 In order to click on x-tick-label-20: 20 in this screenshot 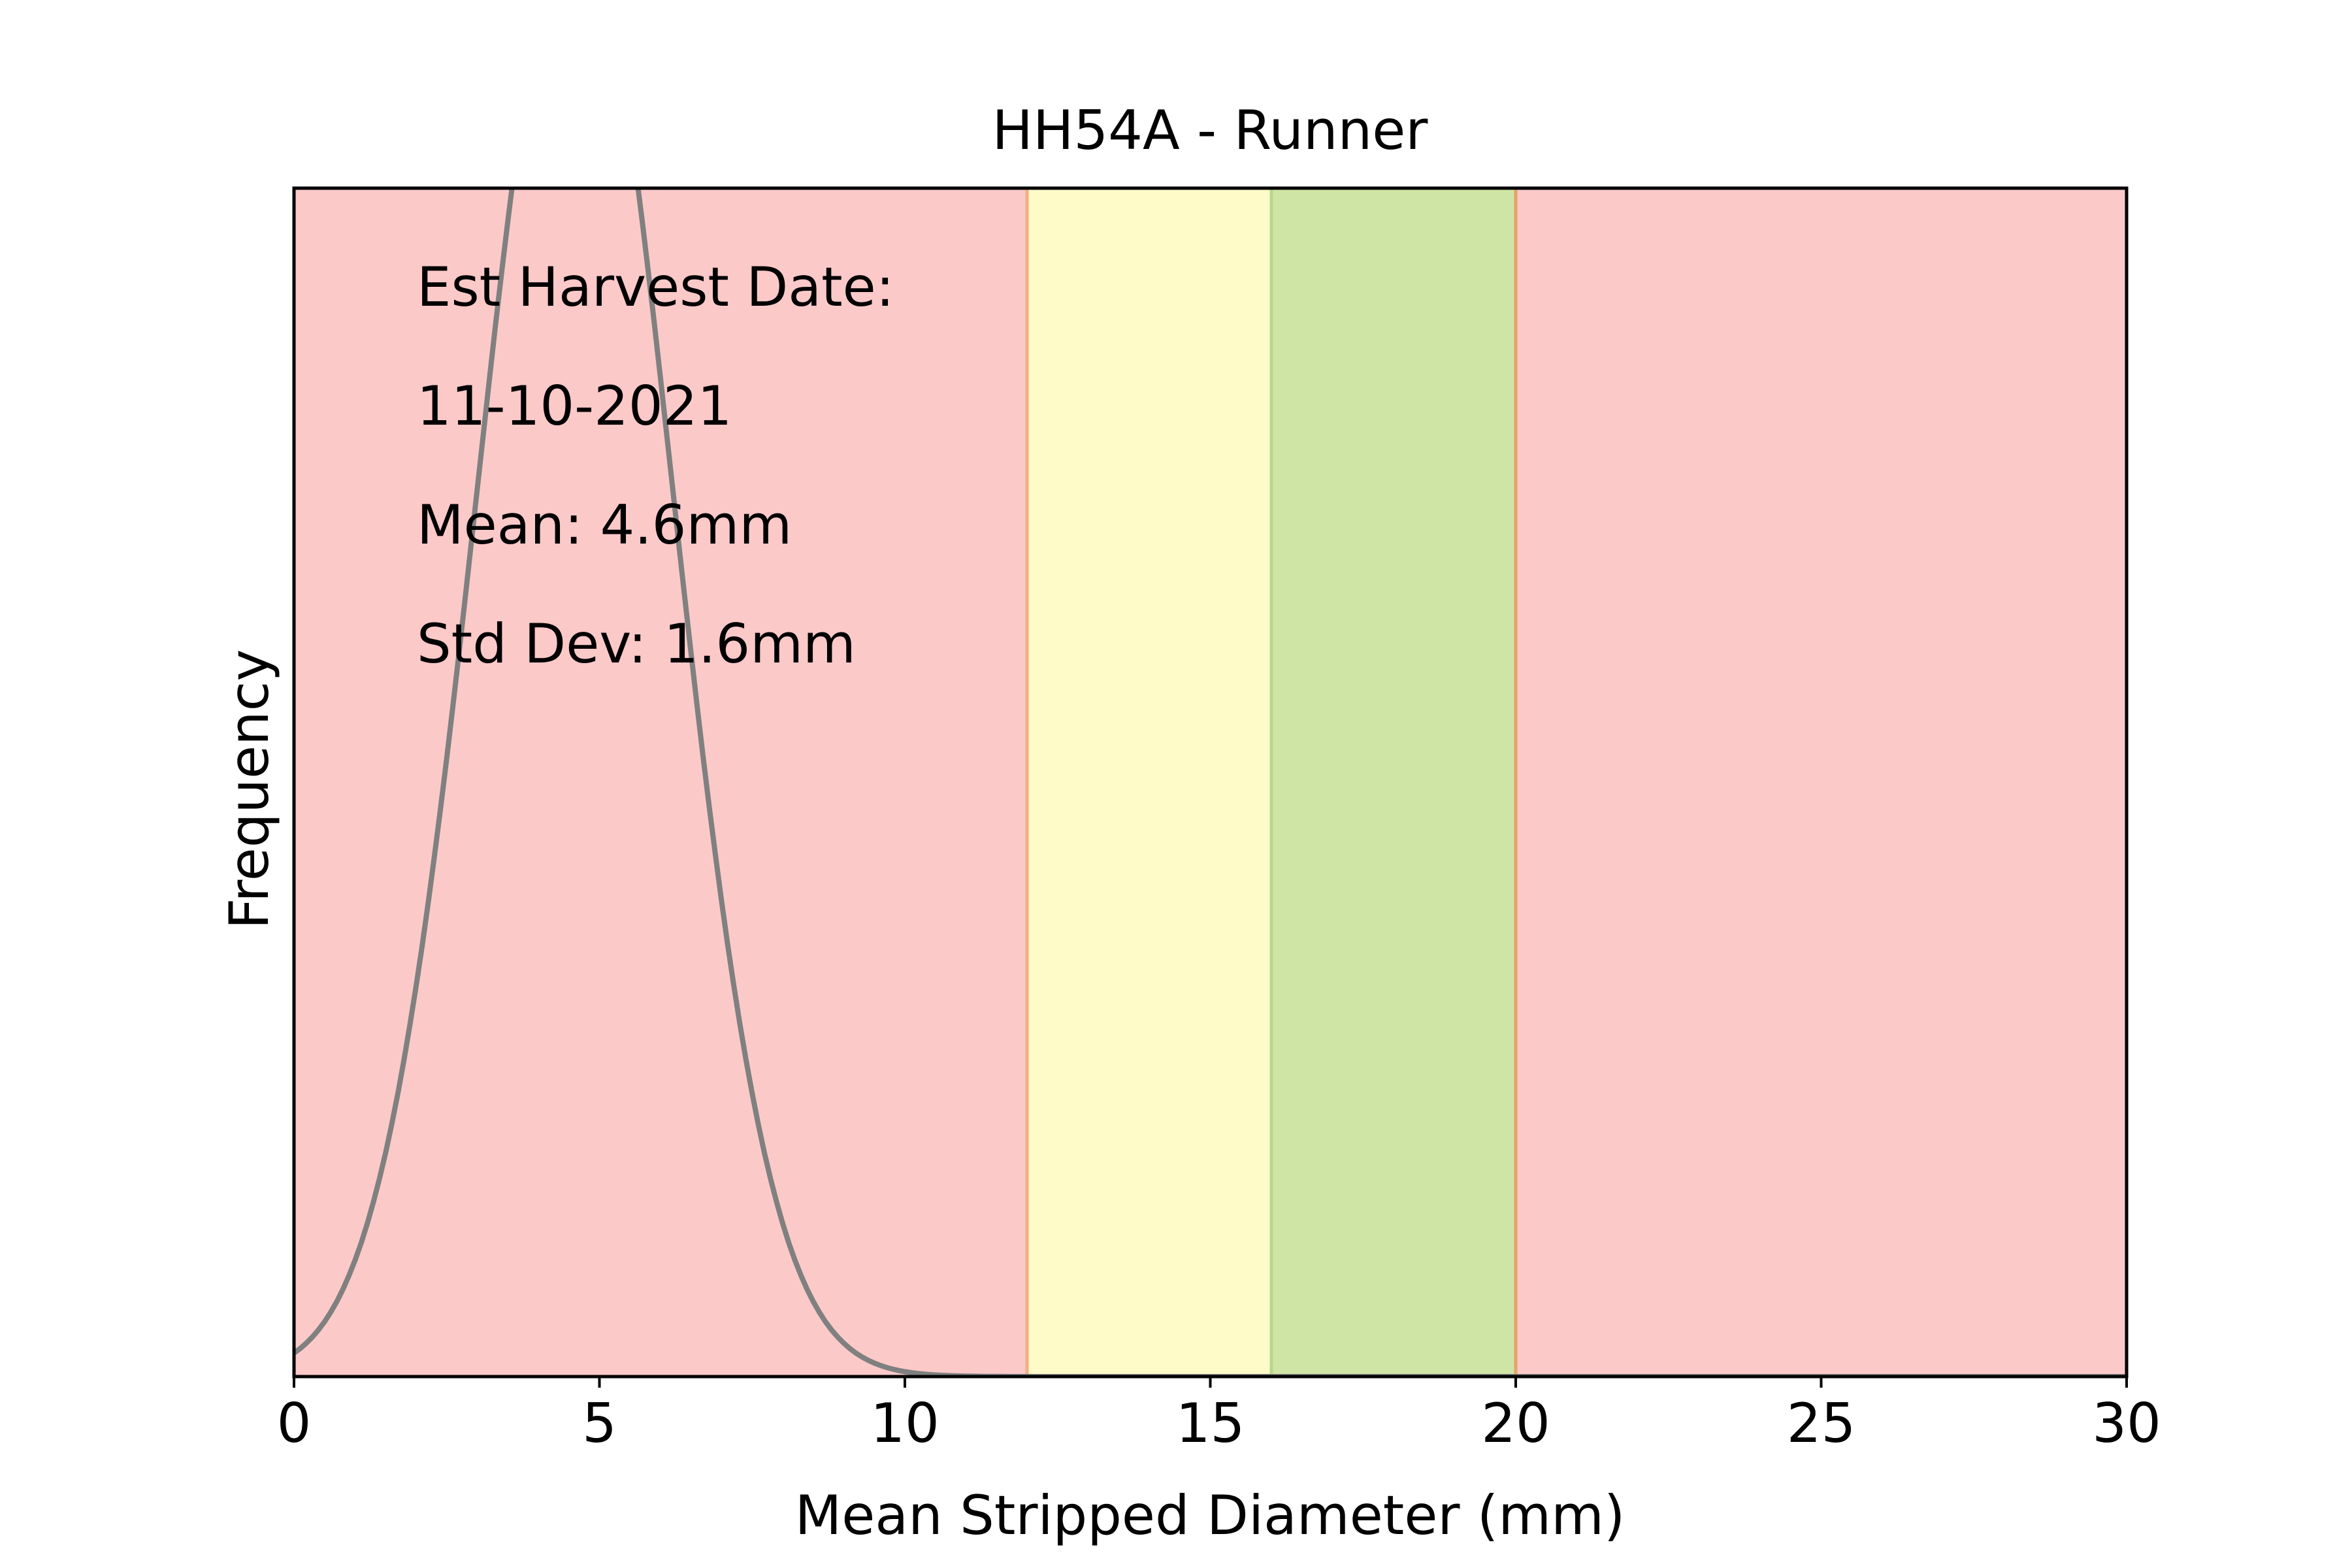, I will do `click(1515, 1423)`.